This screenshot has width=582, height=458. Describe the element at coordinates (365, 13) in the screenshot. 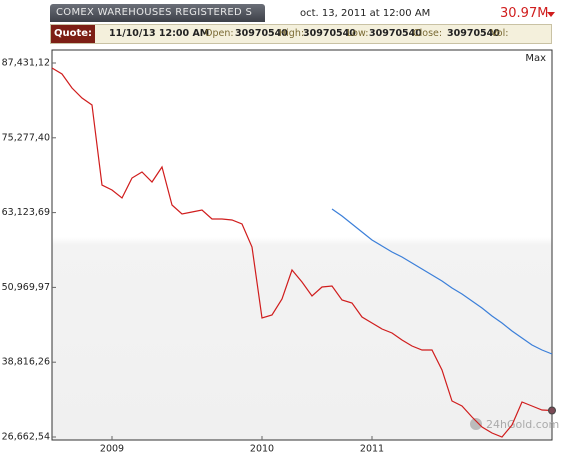

I see `quote-date: oct. 13, 2011 at 12:00 AM` at that location.